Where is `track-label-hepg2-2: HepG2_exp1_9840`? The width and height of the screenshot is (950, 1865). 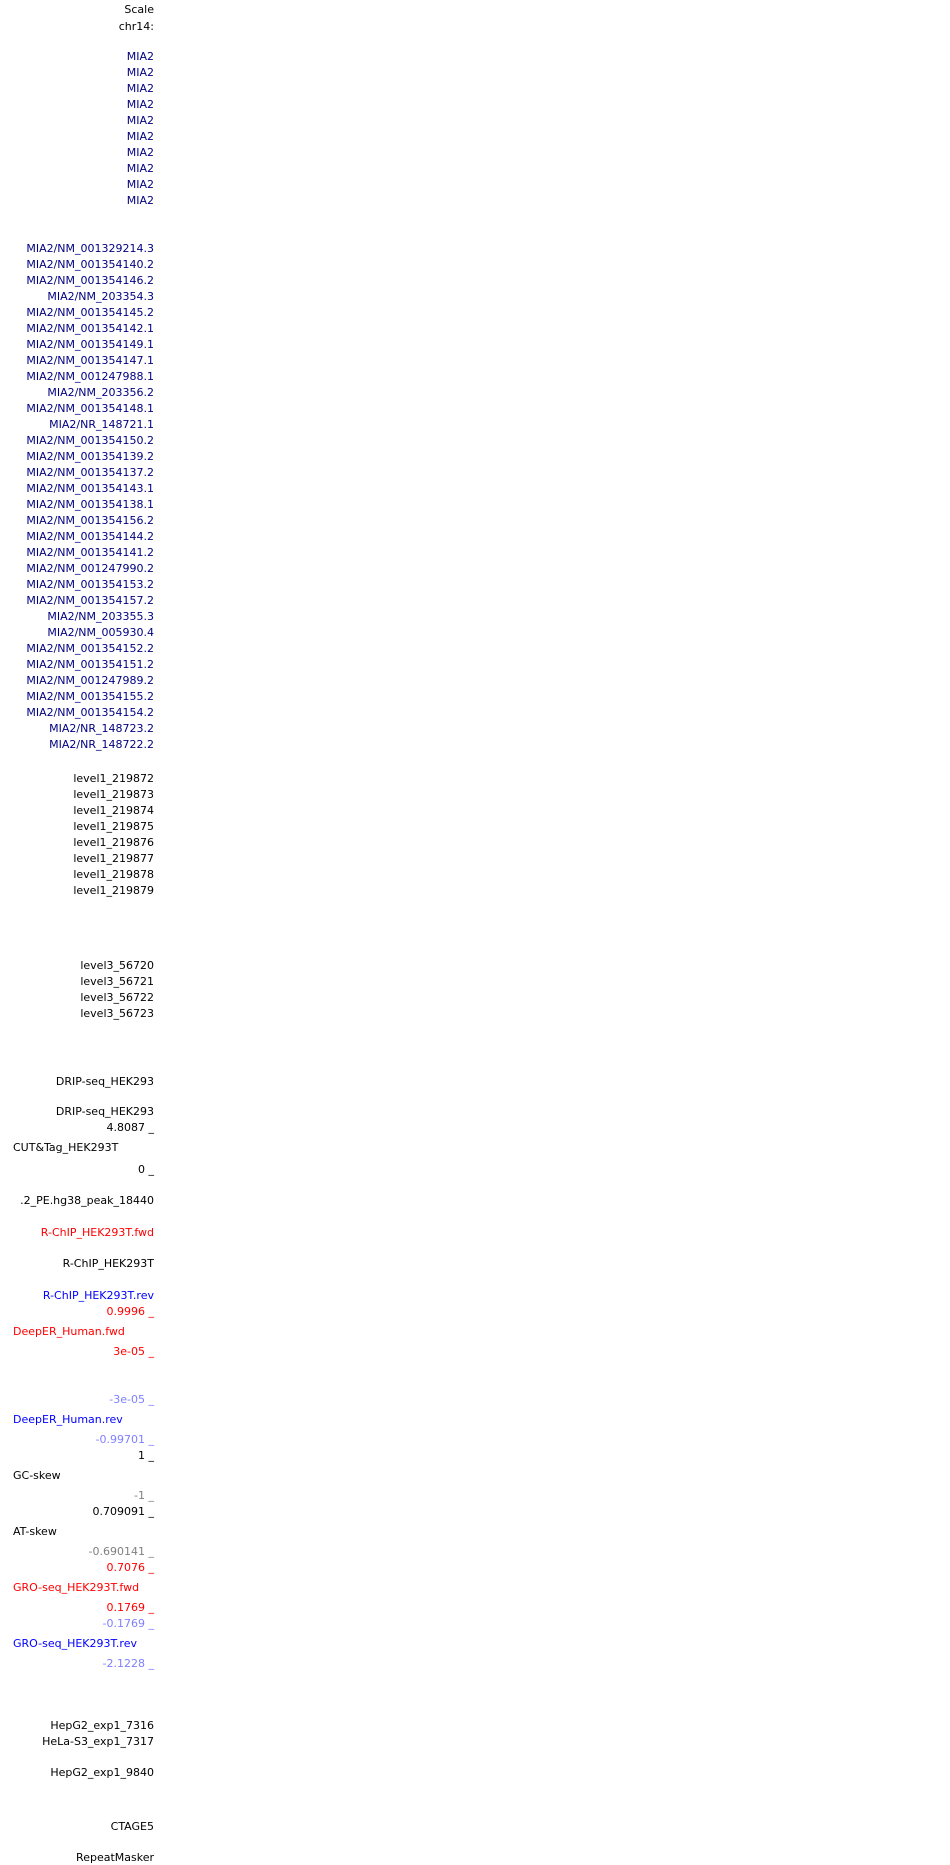 track-label-hepg2-2: HepG2_exp1_9840 is located at coordinates (102, 1772).